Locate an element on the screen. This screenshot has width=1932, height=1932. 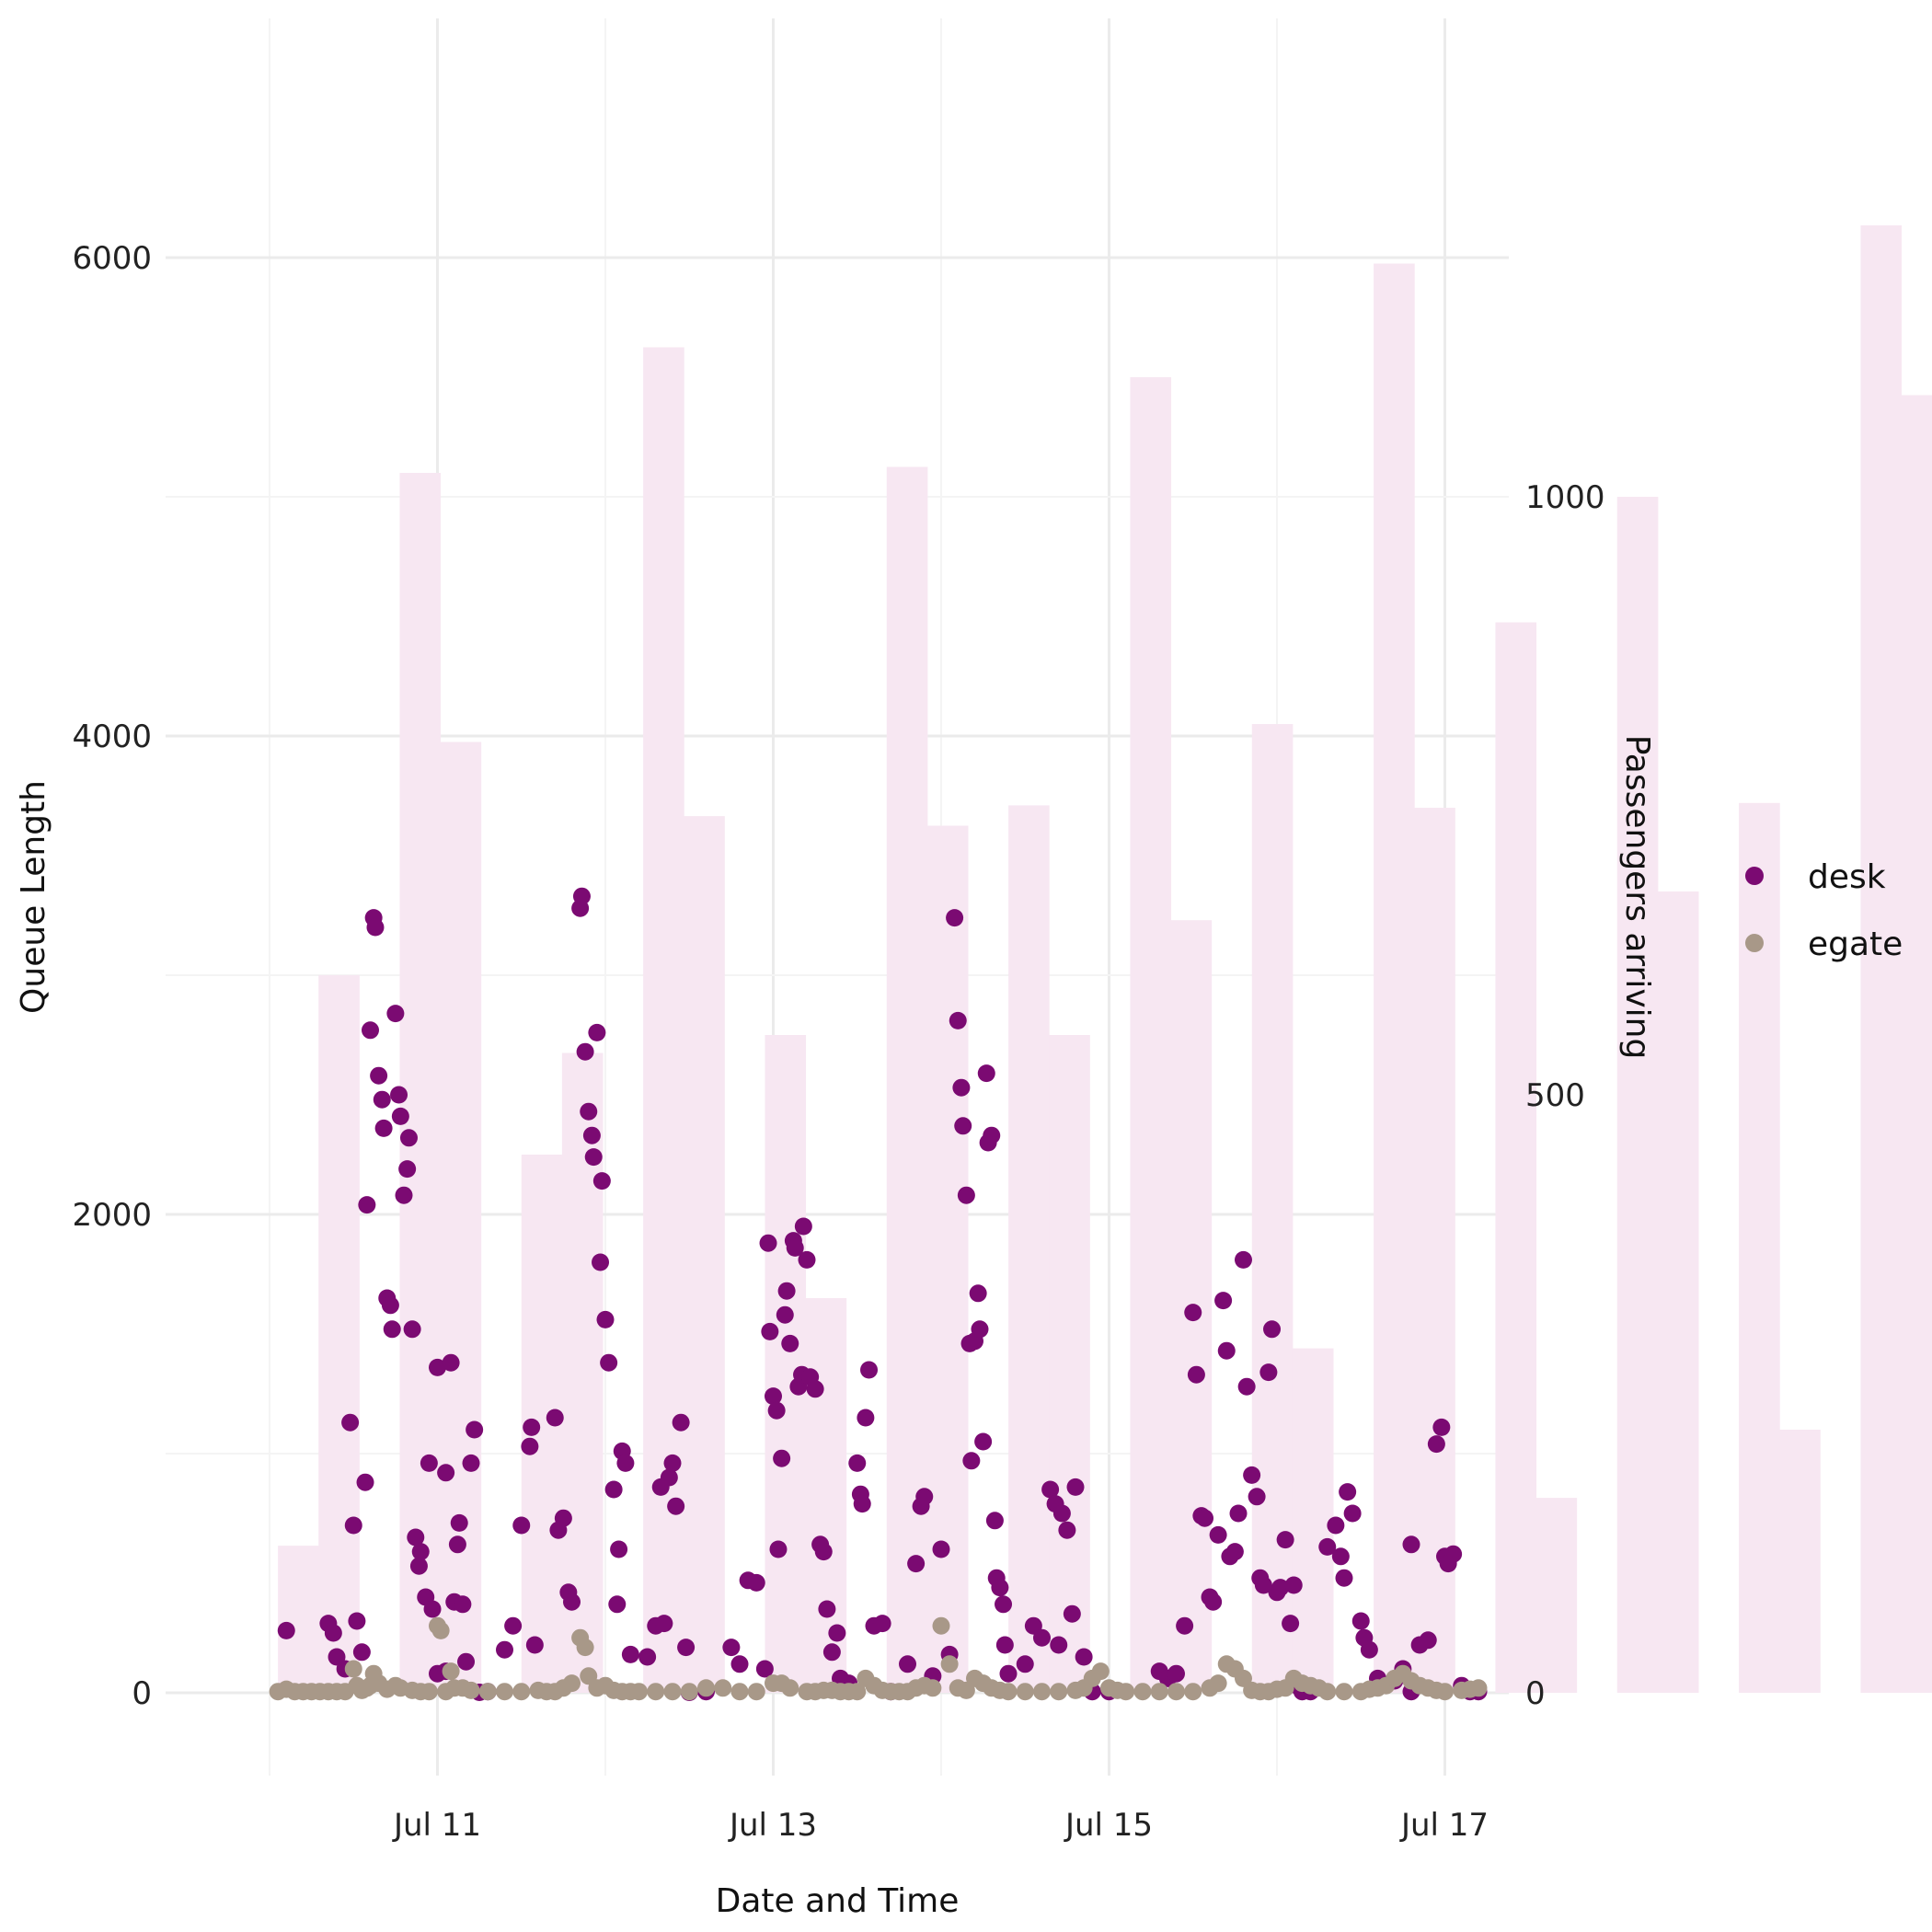
y-tick-label: 4000 is located at coordinates (112, 737).